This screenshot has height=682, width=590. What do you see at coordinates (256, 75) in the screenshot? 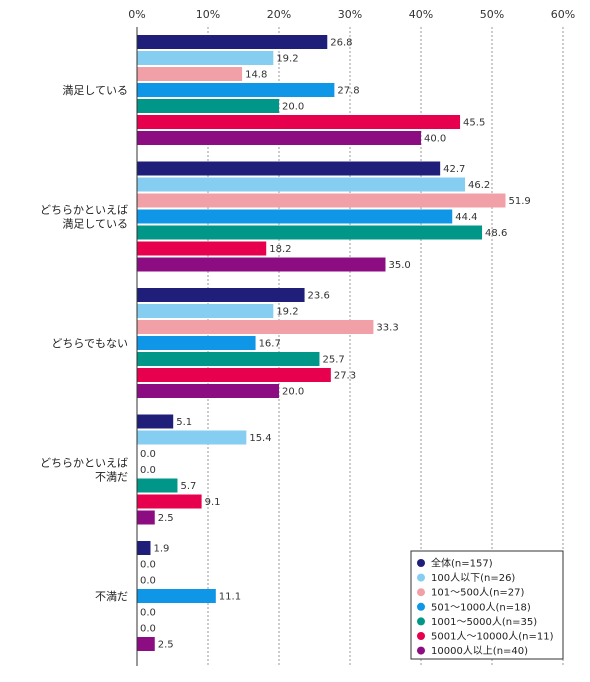
I see `data-label: 14.8` at bounding box center [256, 75].